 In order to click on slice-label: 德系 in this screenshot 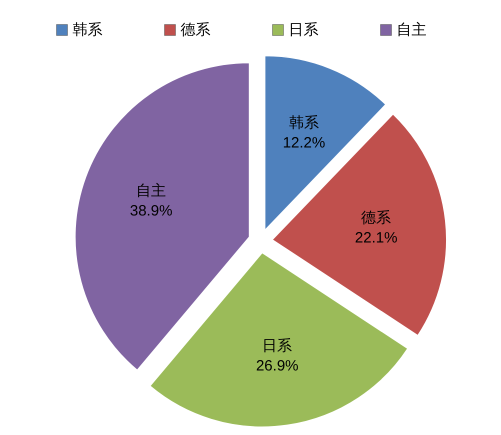, I will do `click(376, 218)`.